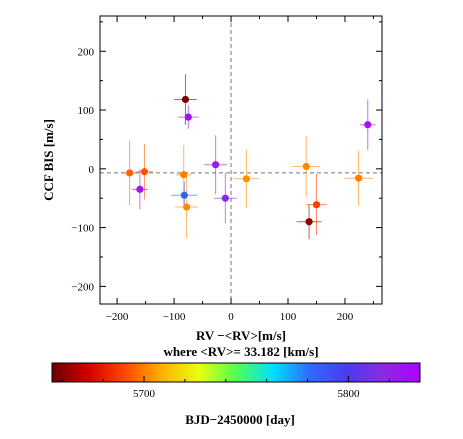 The image size is (463, 439). What do you see at coordinates (82, 229) in the screenshot?
I see `y-tick-label: −100` at bounding box center [82, 229].